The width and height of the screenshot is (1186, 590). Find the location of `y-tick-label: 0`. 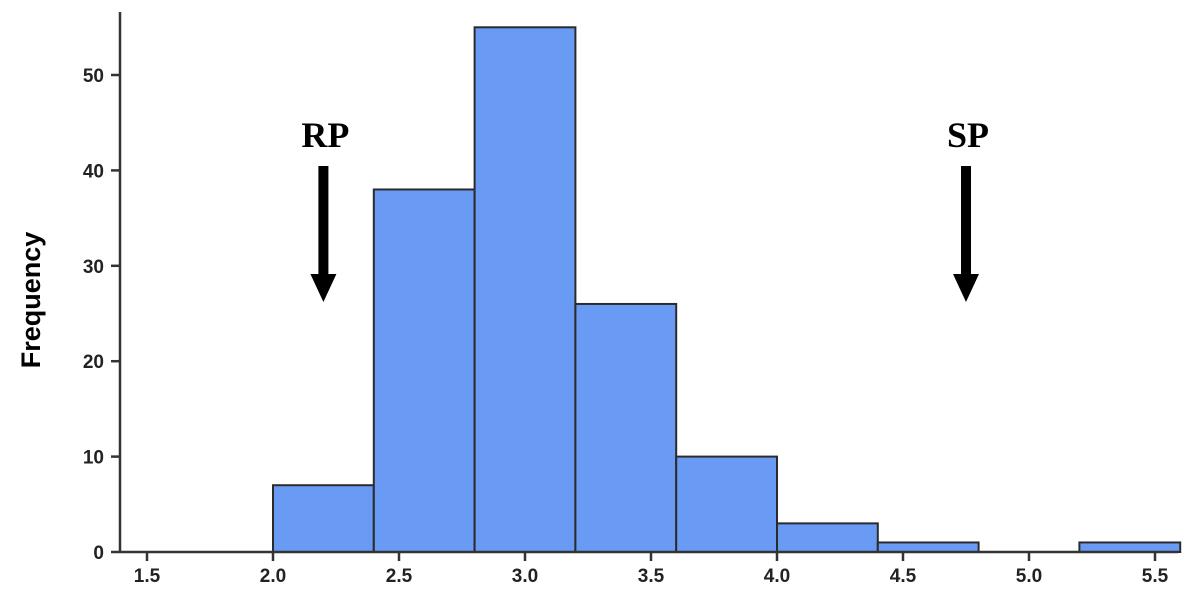

y-tick-label: 0 is located at coordinates (98, 553).